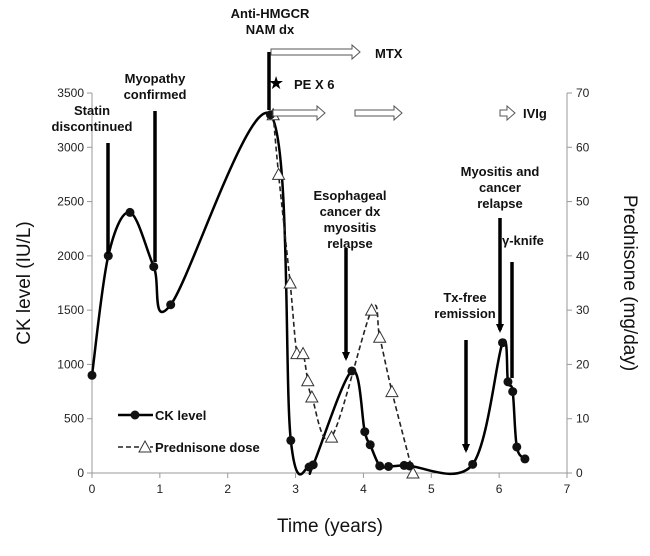 This screenshot has height=556, width=650. I want to click on y2-tick-label: 20, so click(583, 364).